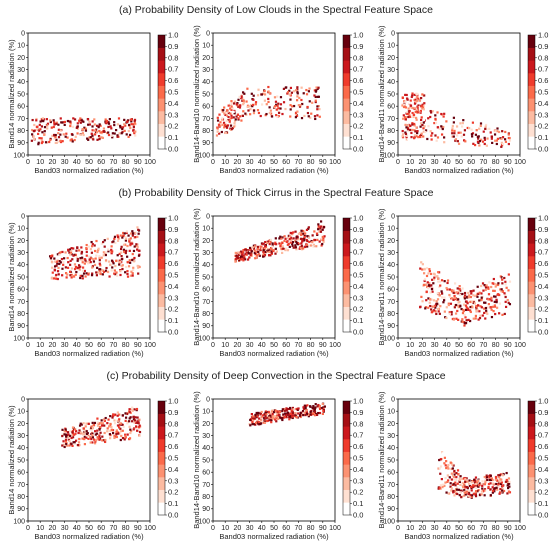  I want to click on x-tick-label: 100, so click(150, 345).